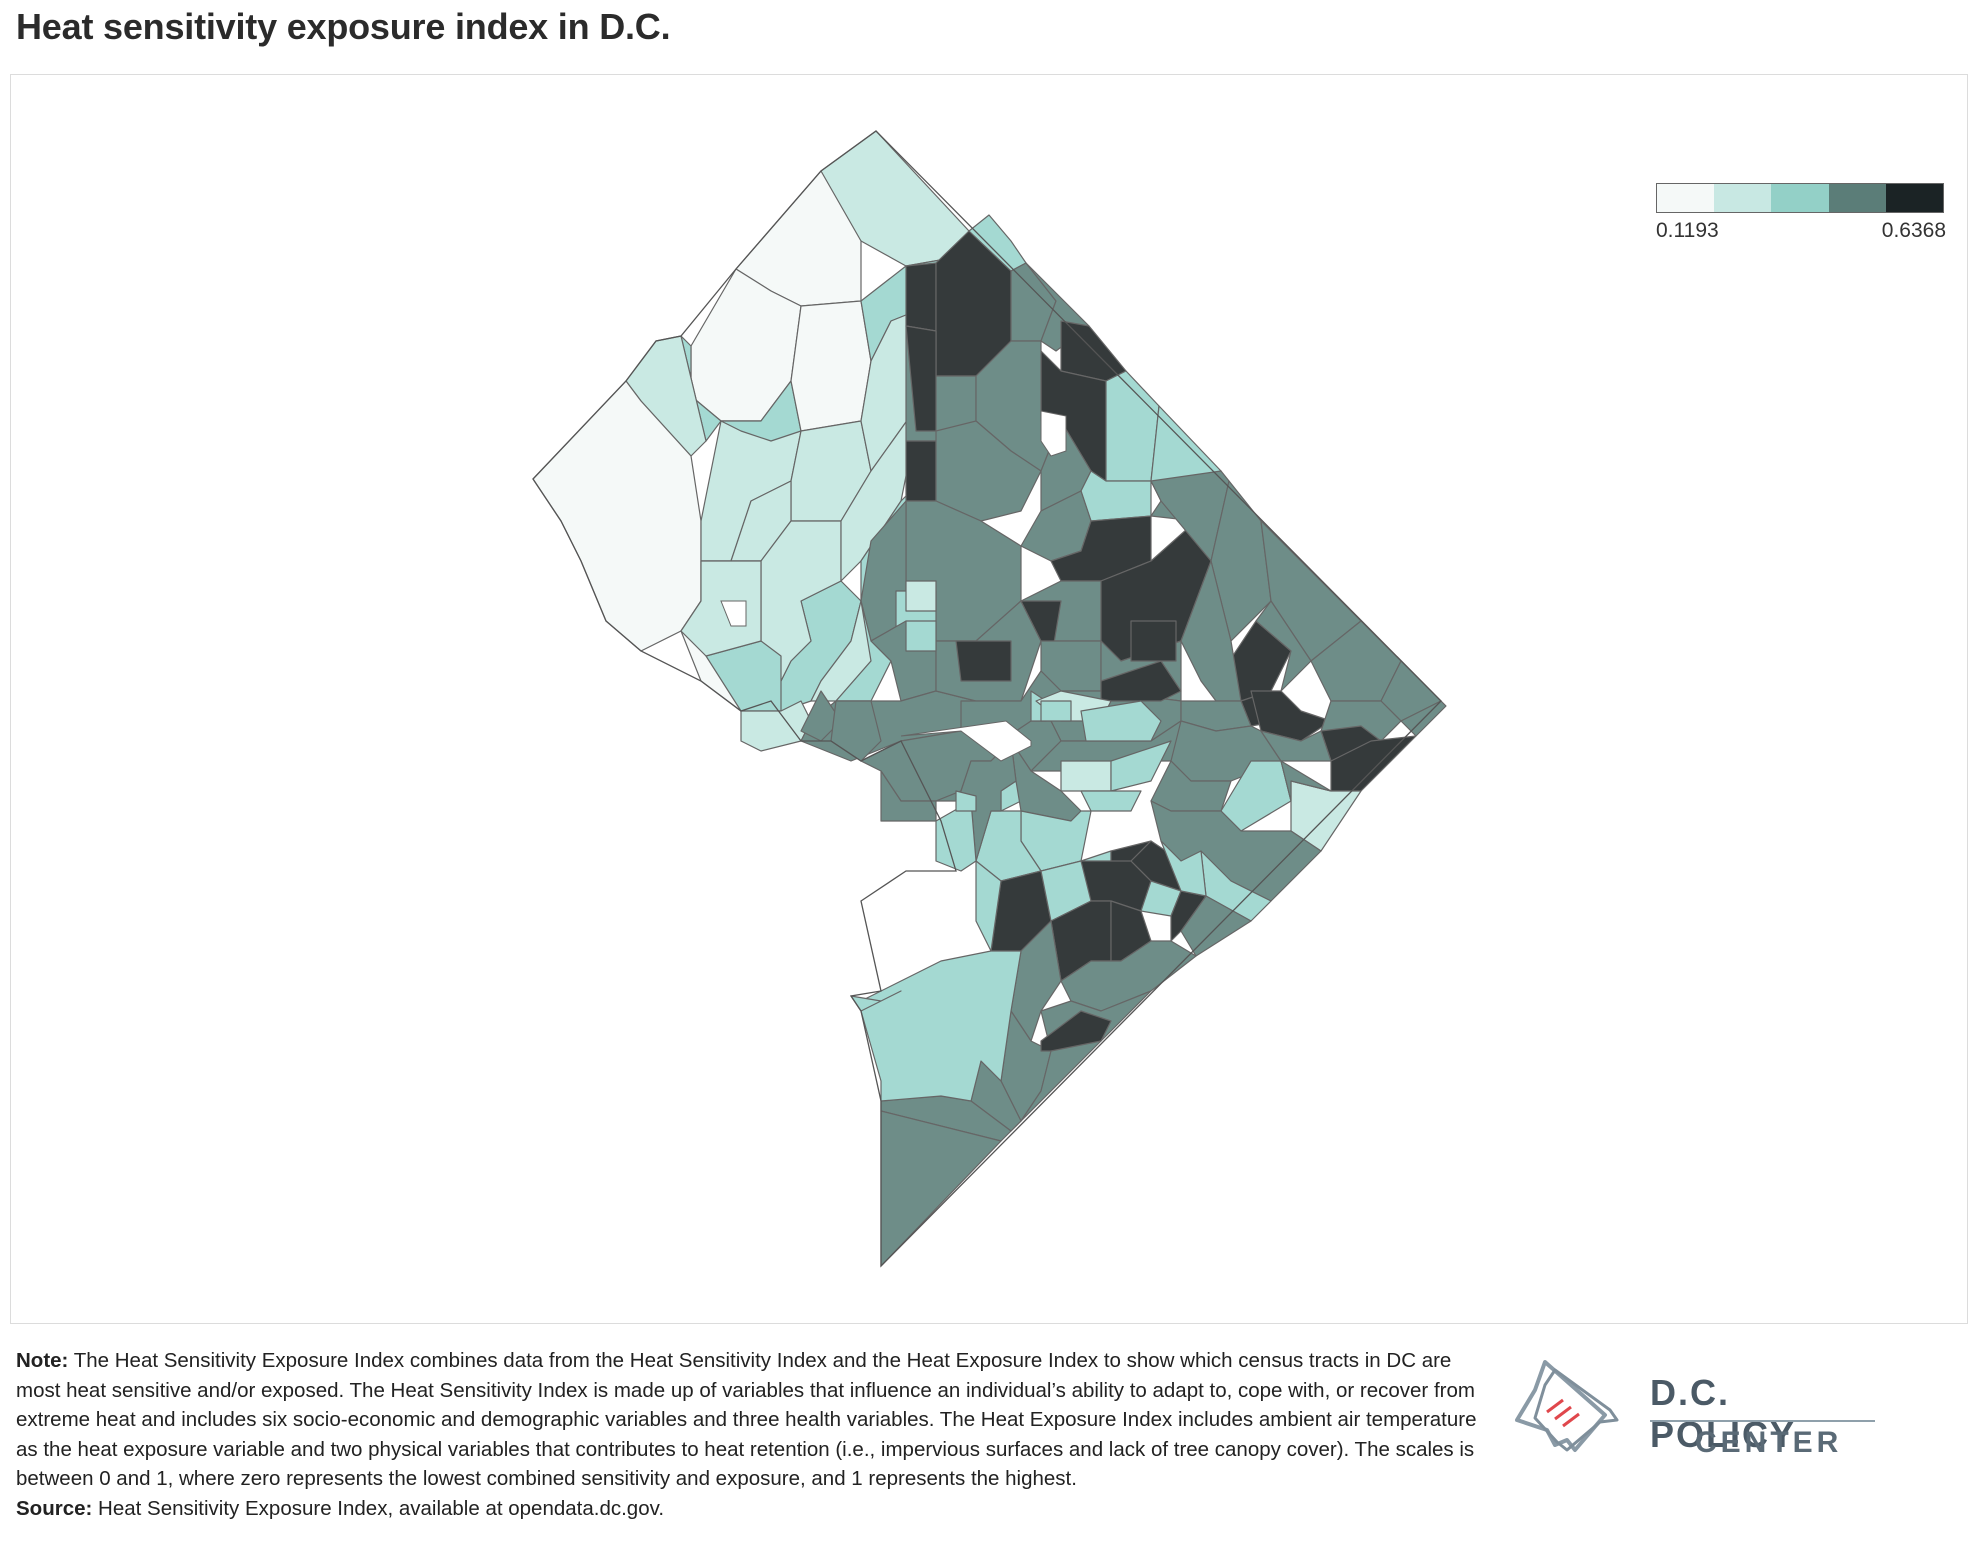 Image resolution: width=1980 pixels, height=1552 pixels. I want to click on chart-title: Heat sensitivity exposure index in D.C., so click(343, 26).